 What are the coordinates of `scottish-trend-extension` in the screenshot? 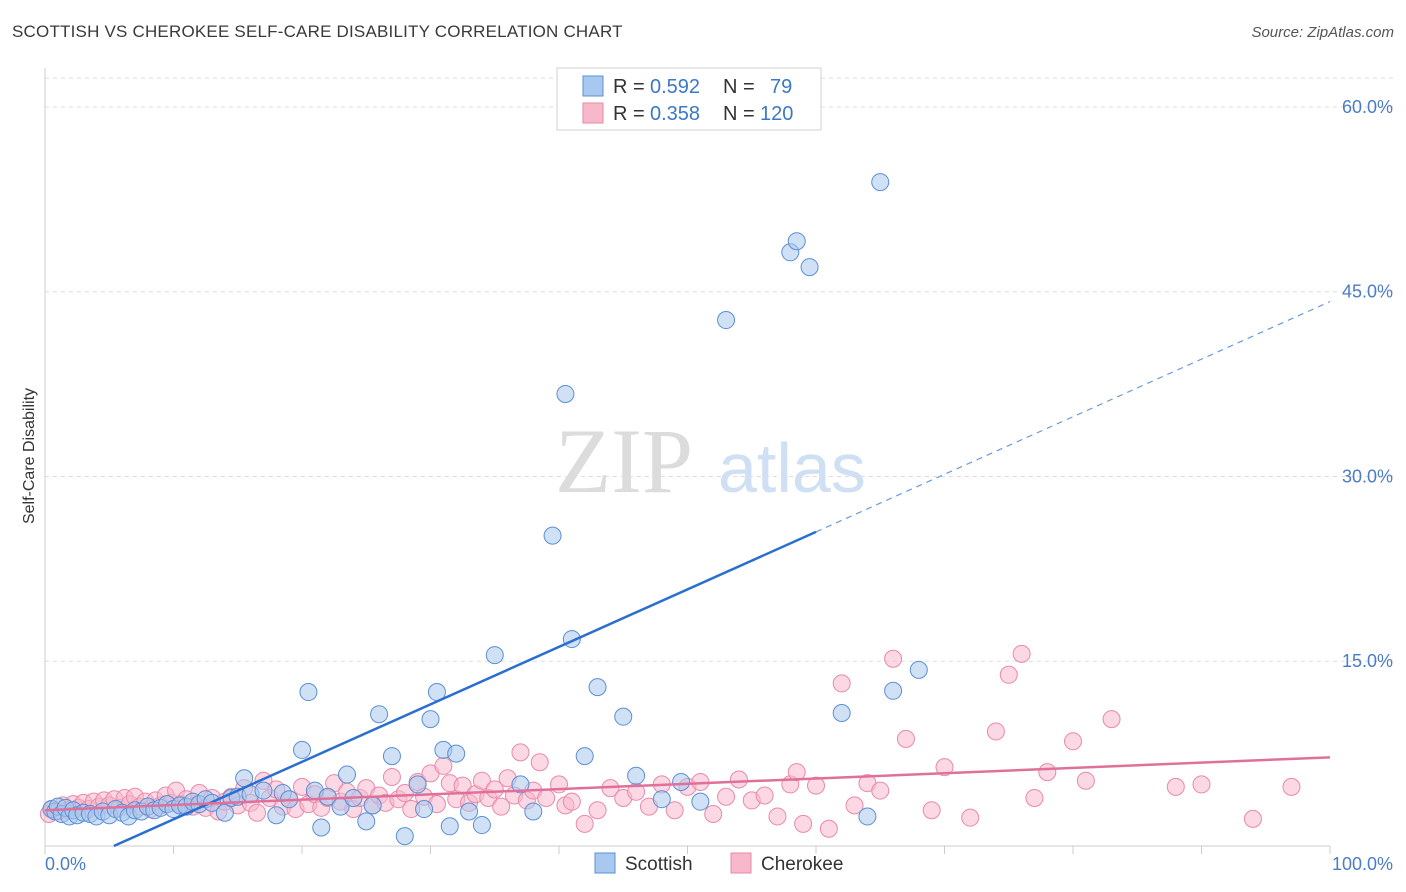 It's located at (1073, 417).